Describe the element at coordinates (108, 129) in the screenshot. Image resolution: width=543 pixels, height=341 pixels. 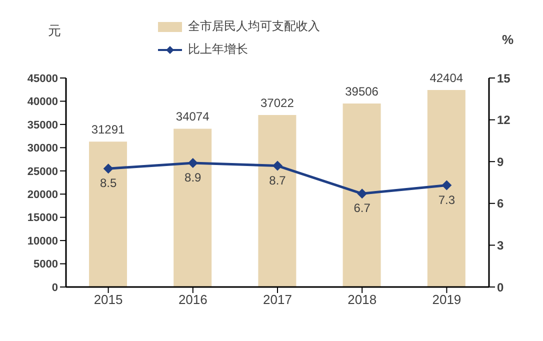
I see `data-label: 31291` at that location.